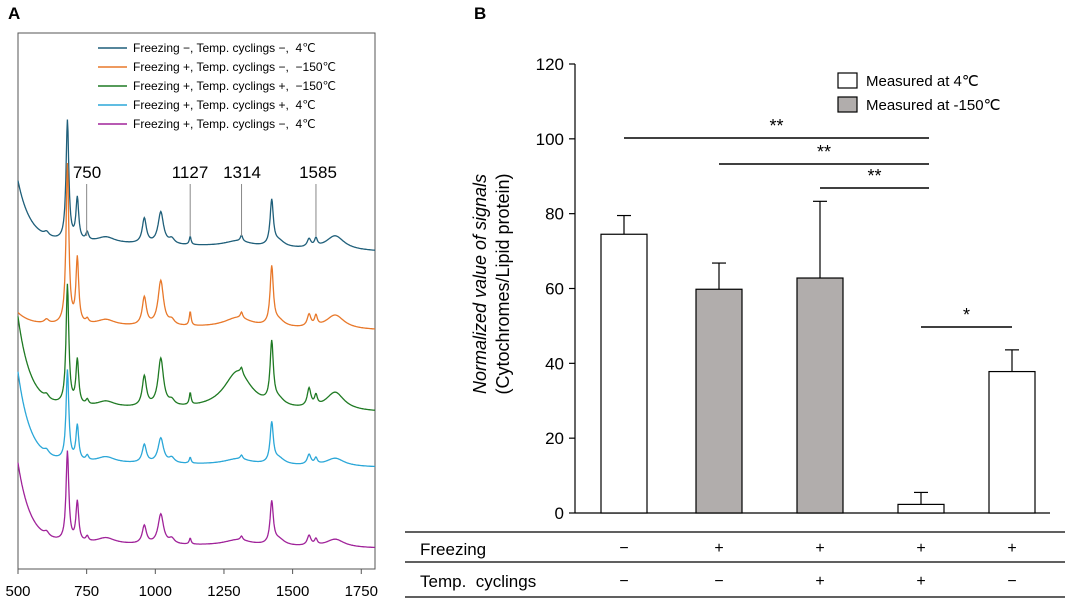 The width and height of the screenshot is (1065, 600). I want to click on y-tick-label: 60, so click(554, 289).